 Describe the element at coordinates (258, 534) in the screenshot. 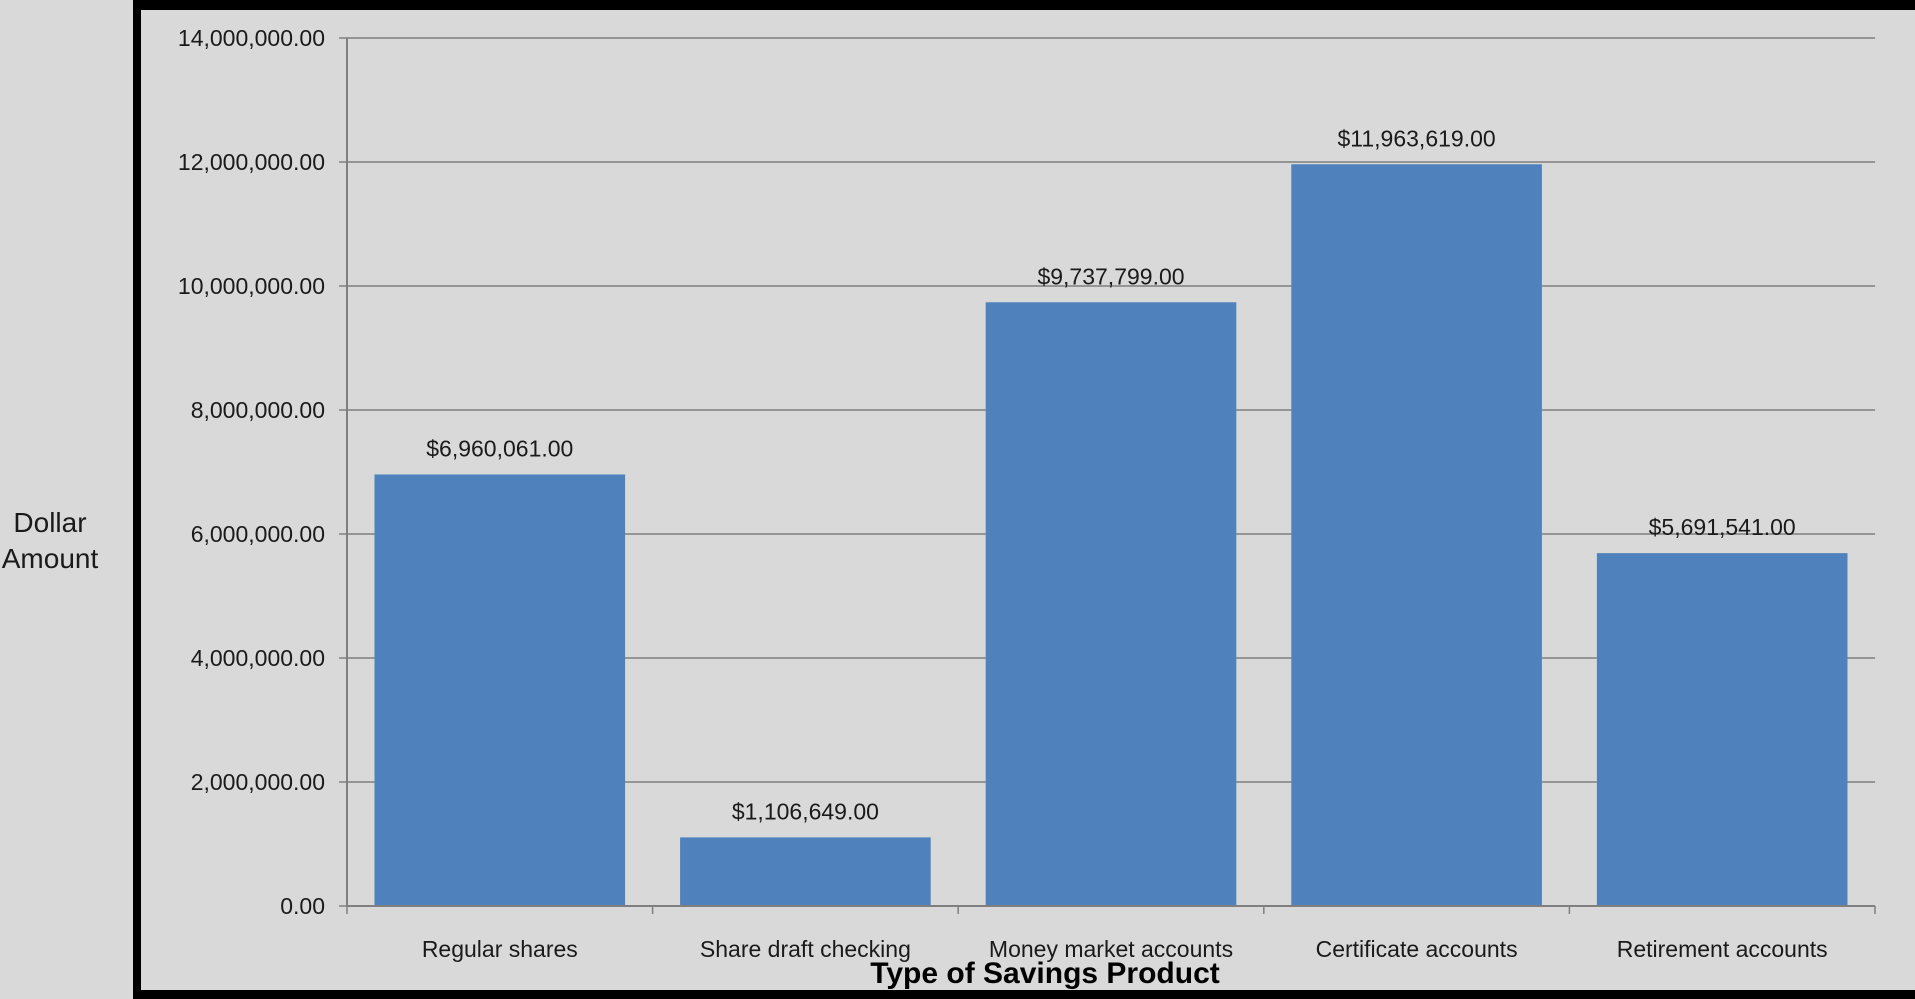

I see `y-tick-label: 6,000,000.00` at that location.